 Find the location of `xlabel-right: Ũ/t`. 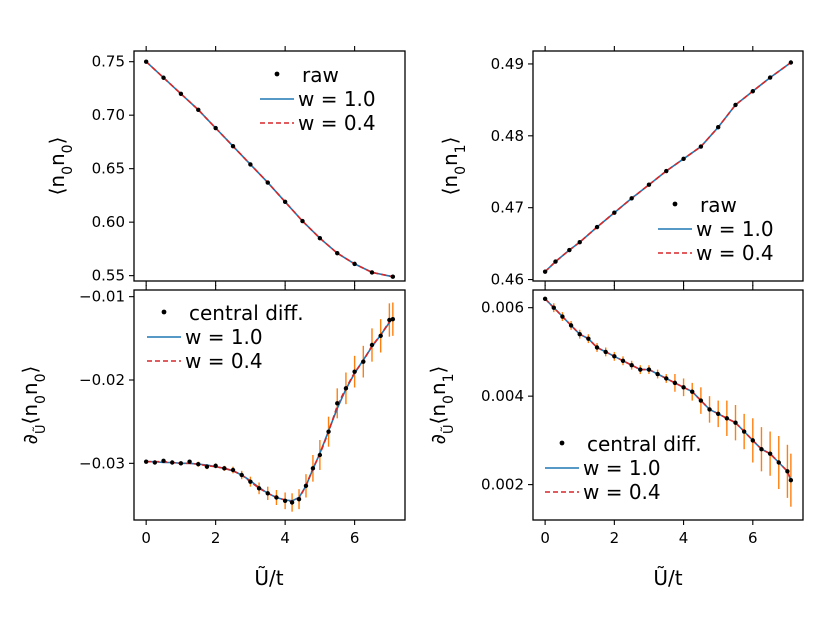

xlabel-right: Ũ/t is located at coordinates (667, 578).